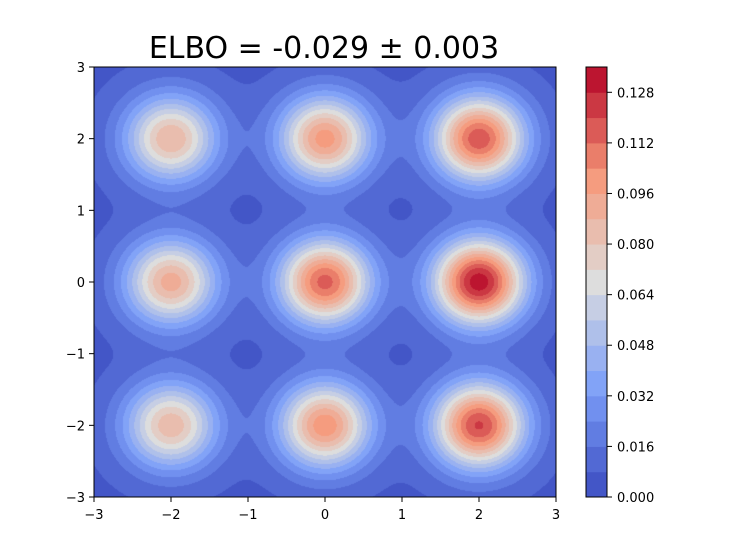 This screenshot has width=747, height=560. What do you see at coordinates (247, 515) in the screenshot?
I see `x-tick-label: −1` at bounding box center [247, 515].